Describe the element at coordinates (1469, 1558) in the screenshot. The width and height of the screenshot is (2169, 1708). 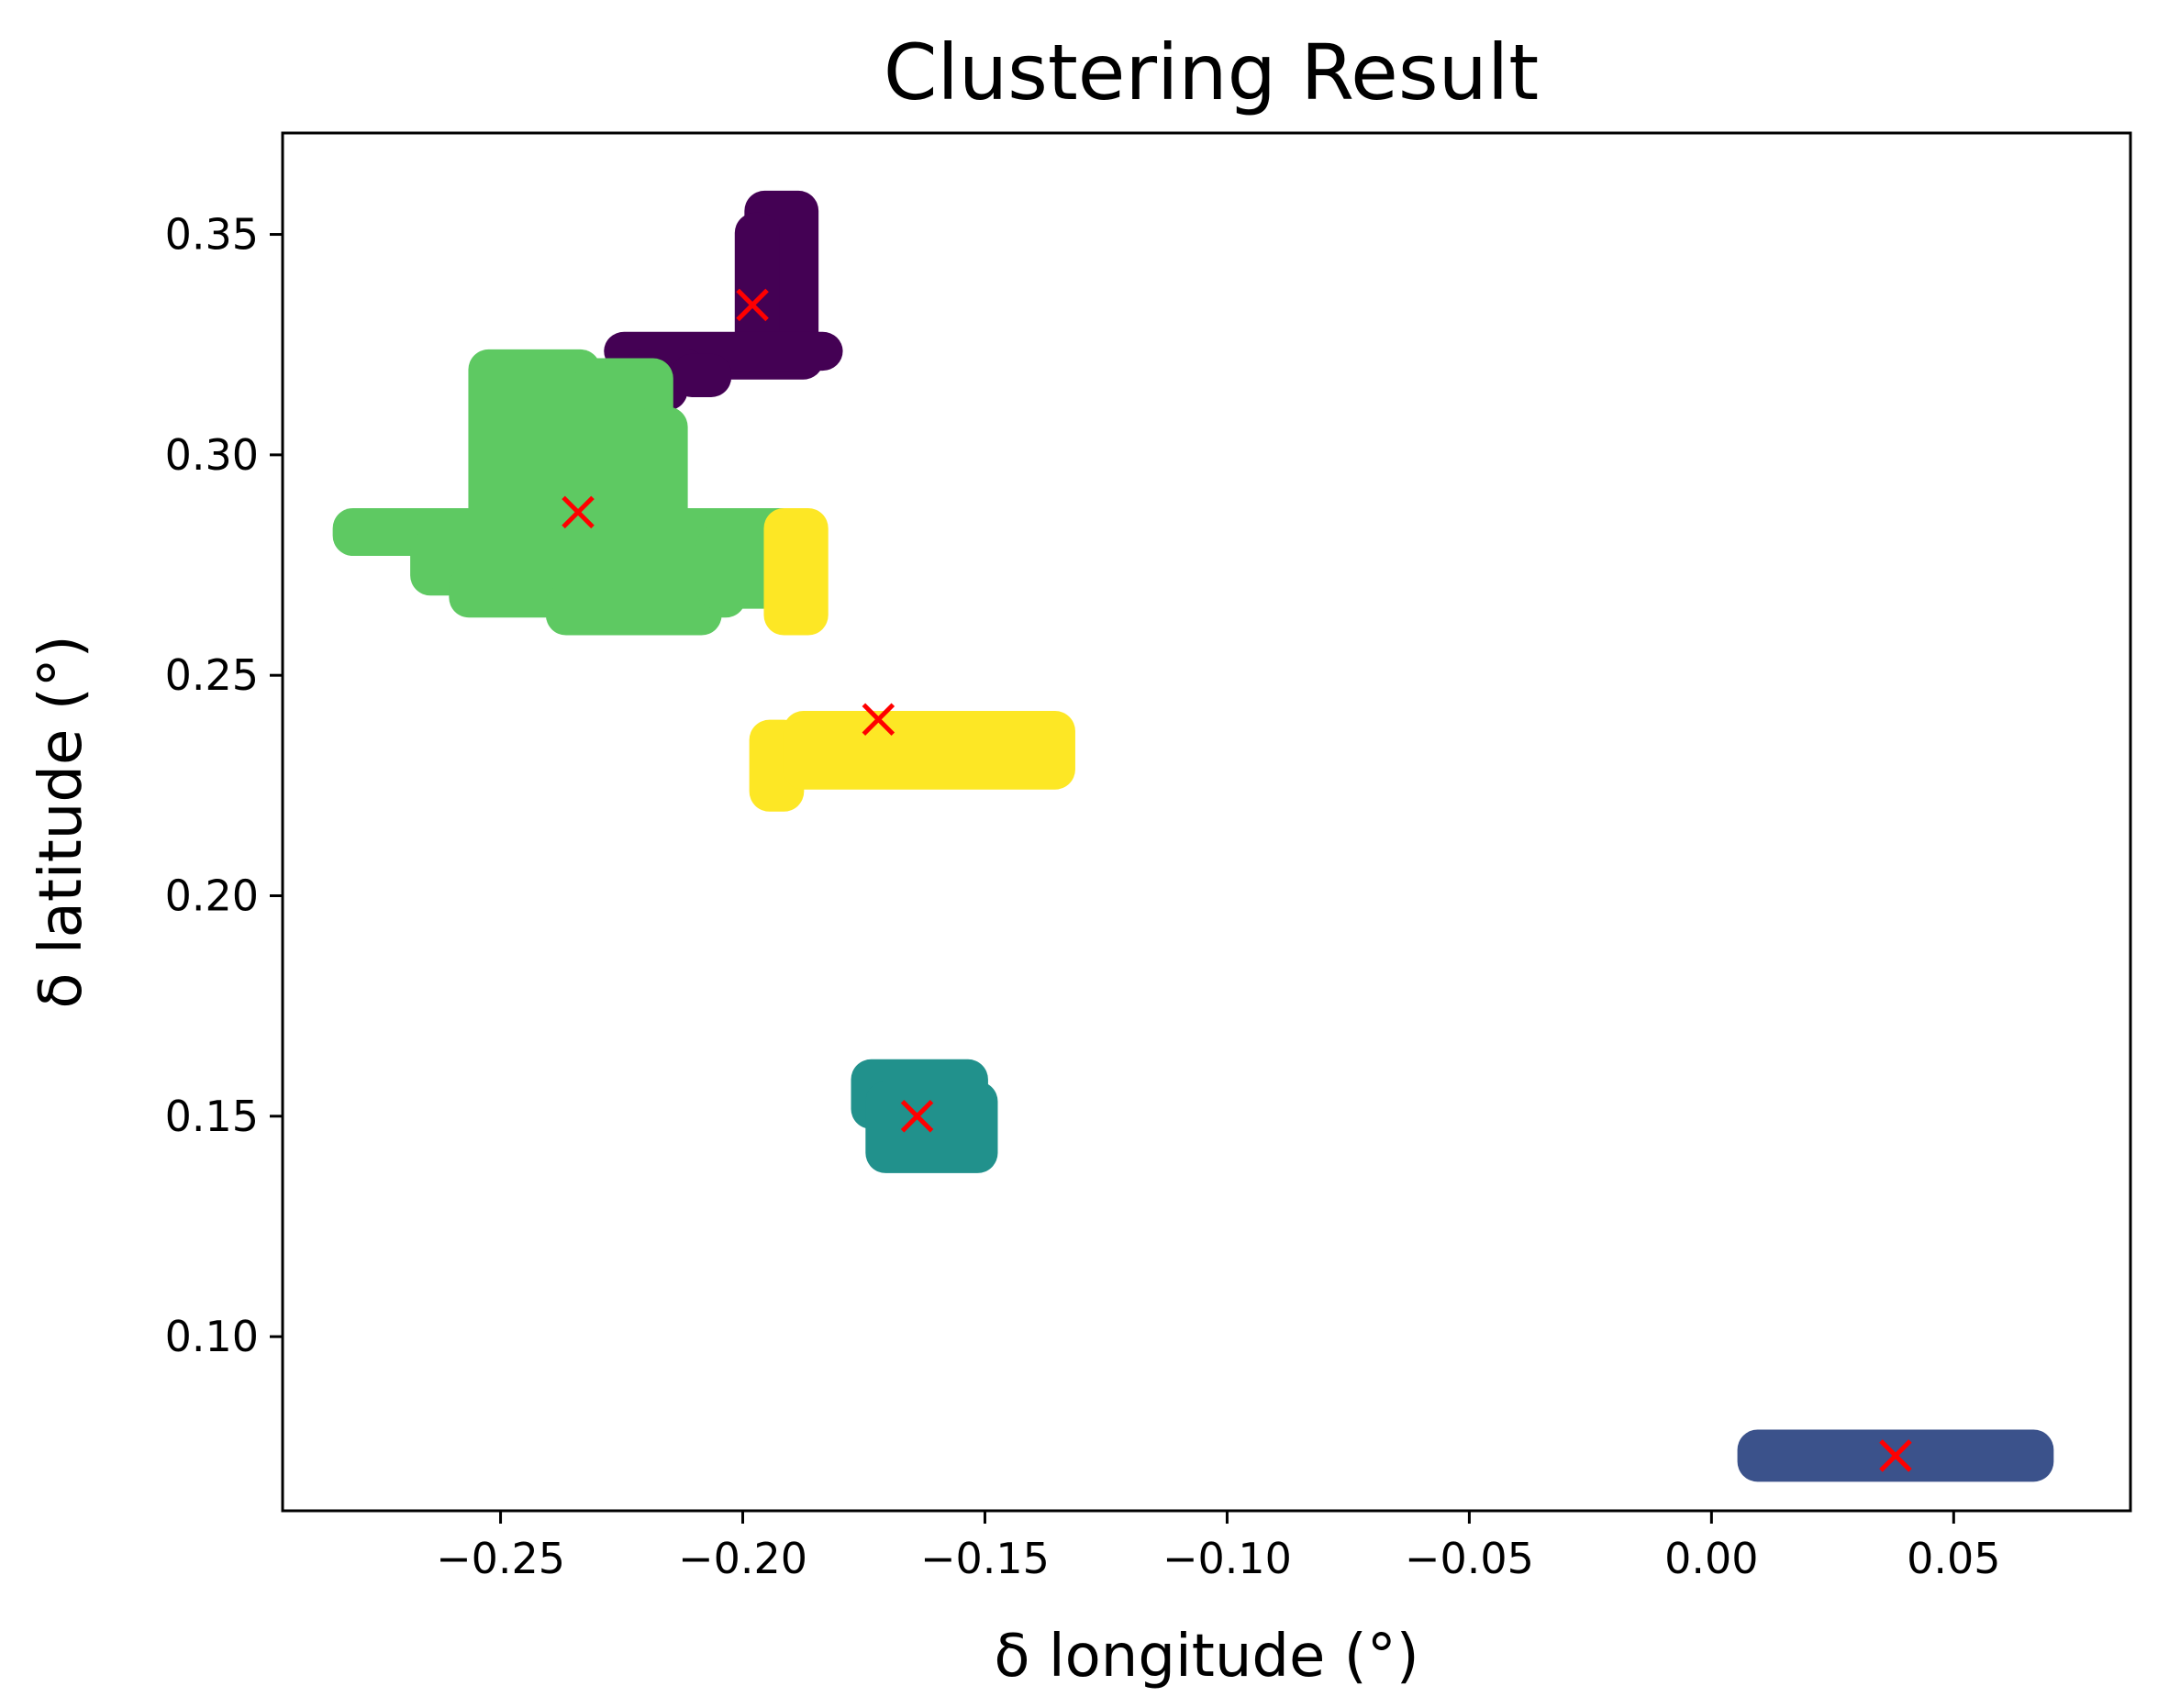
I see `x-tick-label: −0.05` at that location.